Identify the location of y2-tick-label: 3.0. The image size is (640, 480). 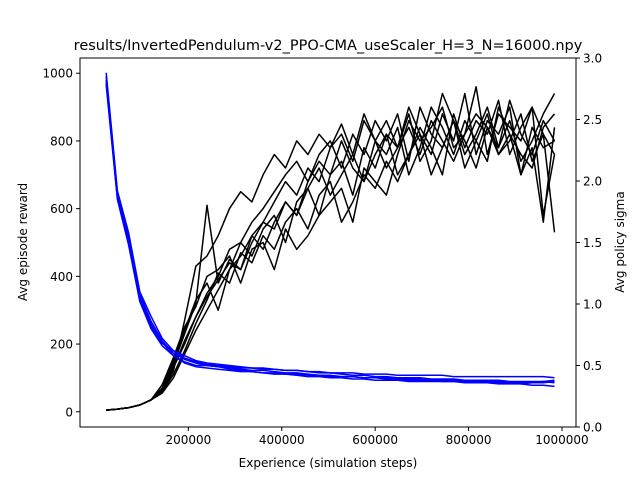
(592, 59).